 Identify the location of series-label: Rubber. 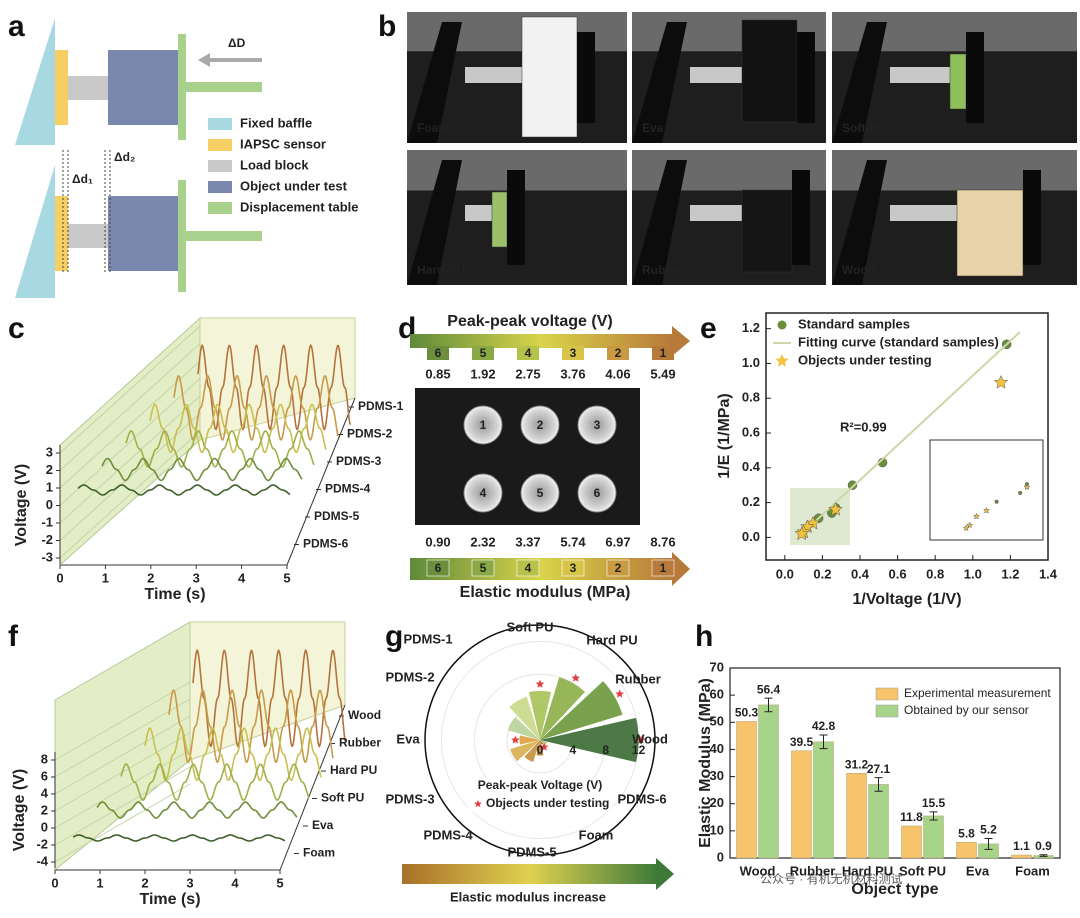
(360, 743).